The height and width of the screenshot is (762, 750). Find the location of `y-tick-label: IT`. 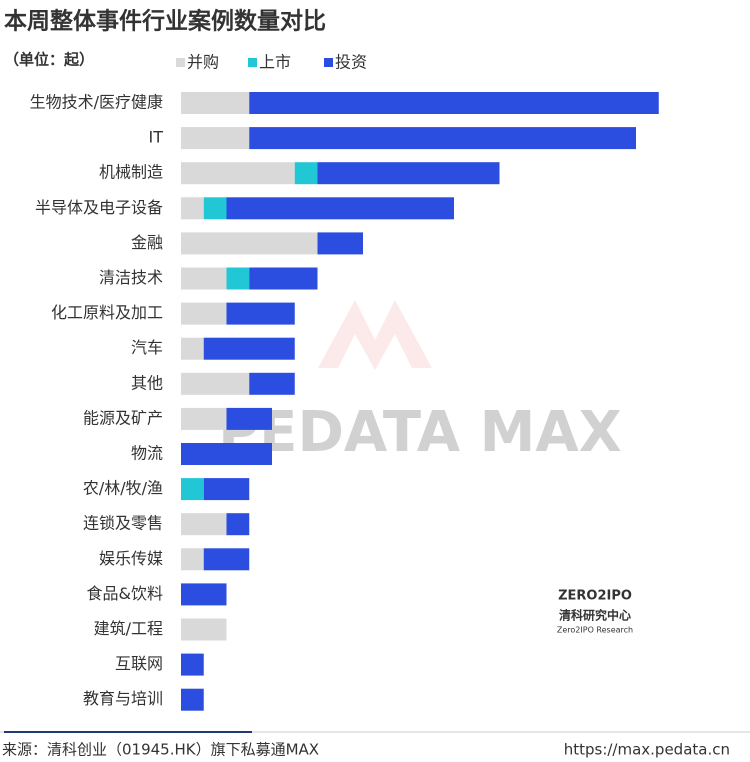

y-tick-label: IT is located at coordinates (156, 137).